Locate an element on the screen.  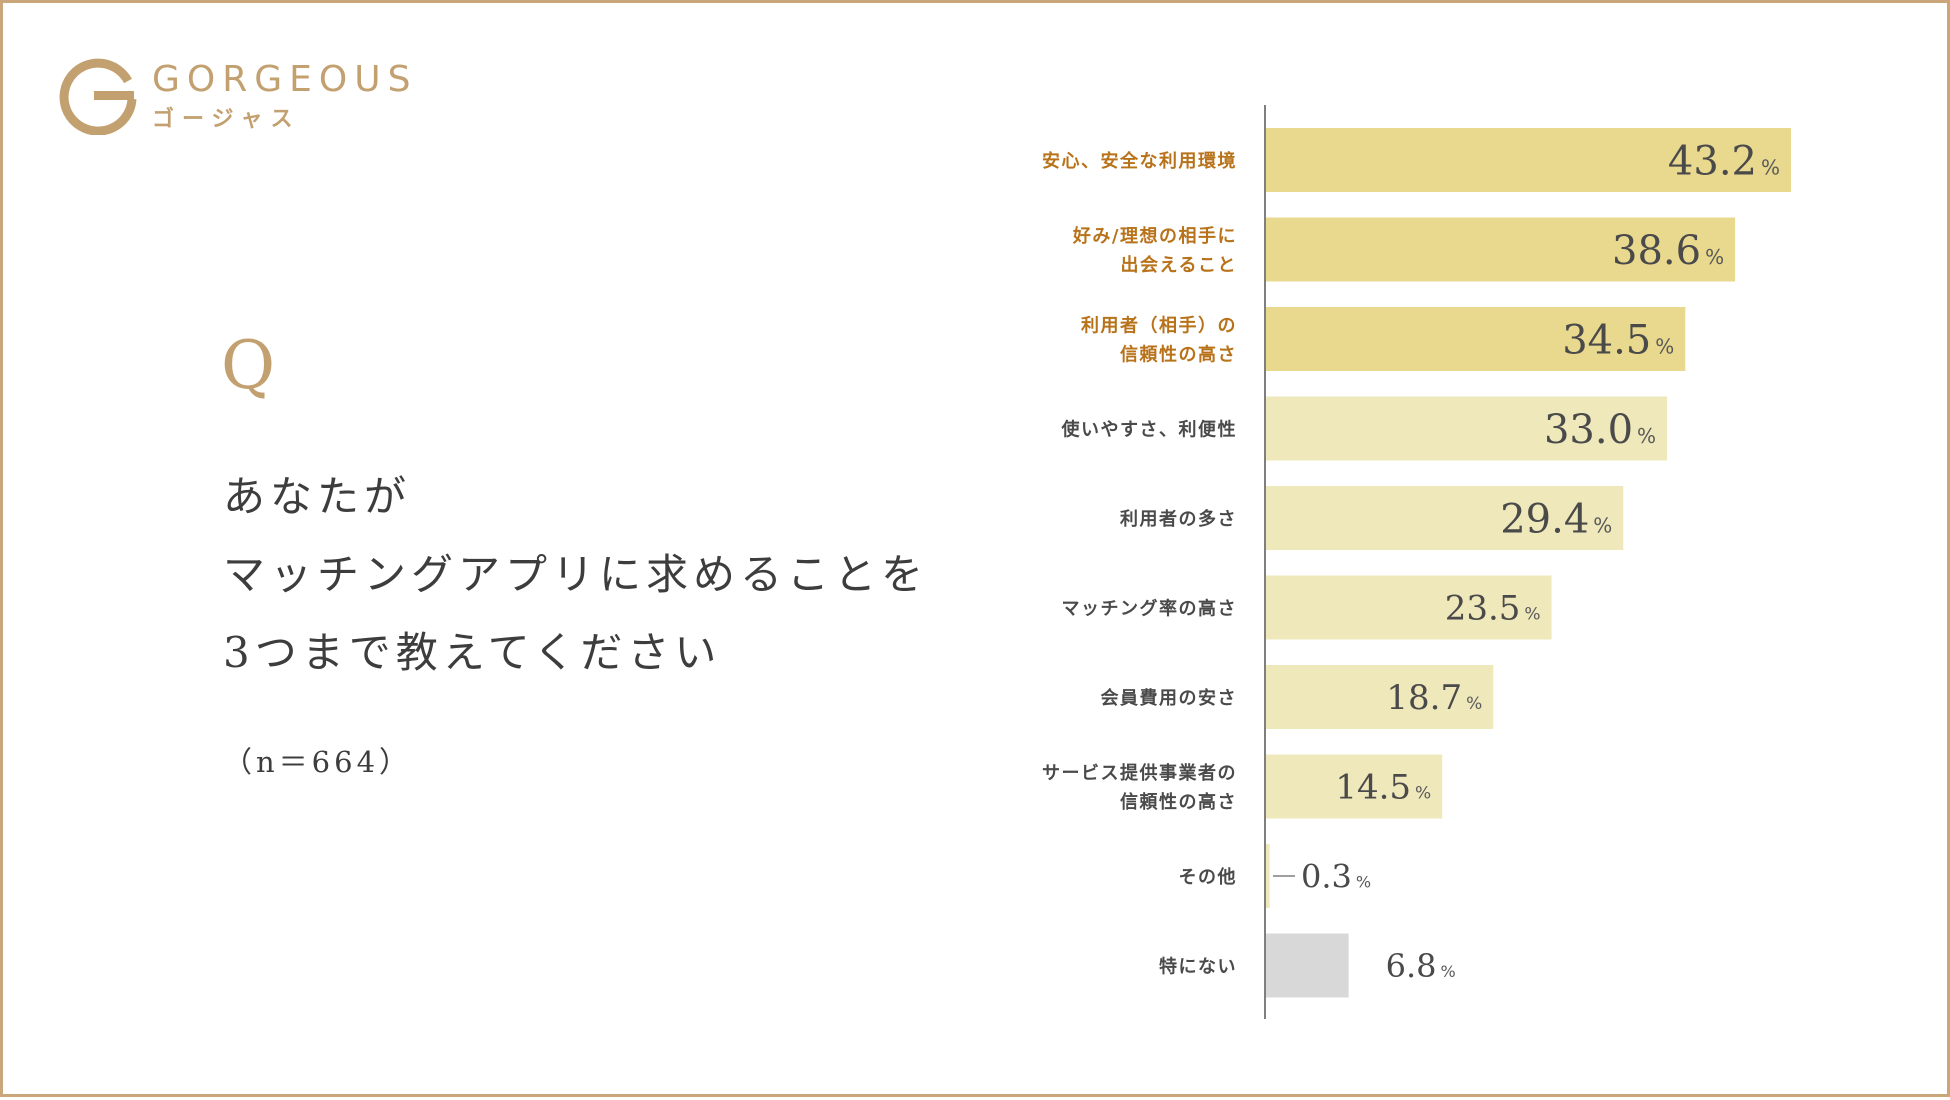
value-label: 34.5% is located at coordinates (1618, 340).